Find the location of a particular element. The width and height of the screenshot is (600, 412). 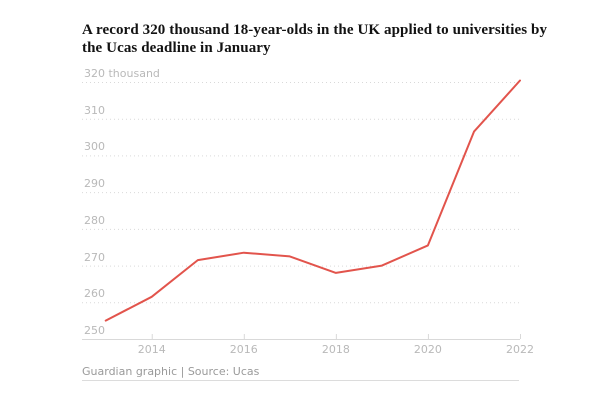

source-caption: Guardian graphic | Source: Ucas is located at coordinates (171, 371).